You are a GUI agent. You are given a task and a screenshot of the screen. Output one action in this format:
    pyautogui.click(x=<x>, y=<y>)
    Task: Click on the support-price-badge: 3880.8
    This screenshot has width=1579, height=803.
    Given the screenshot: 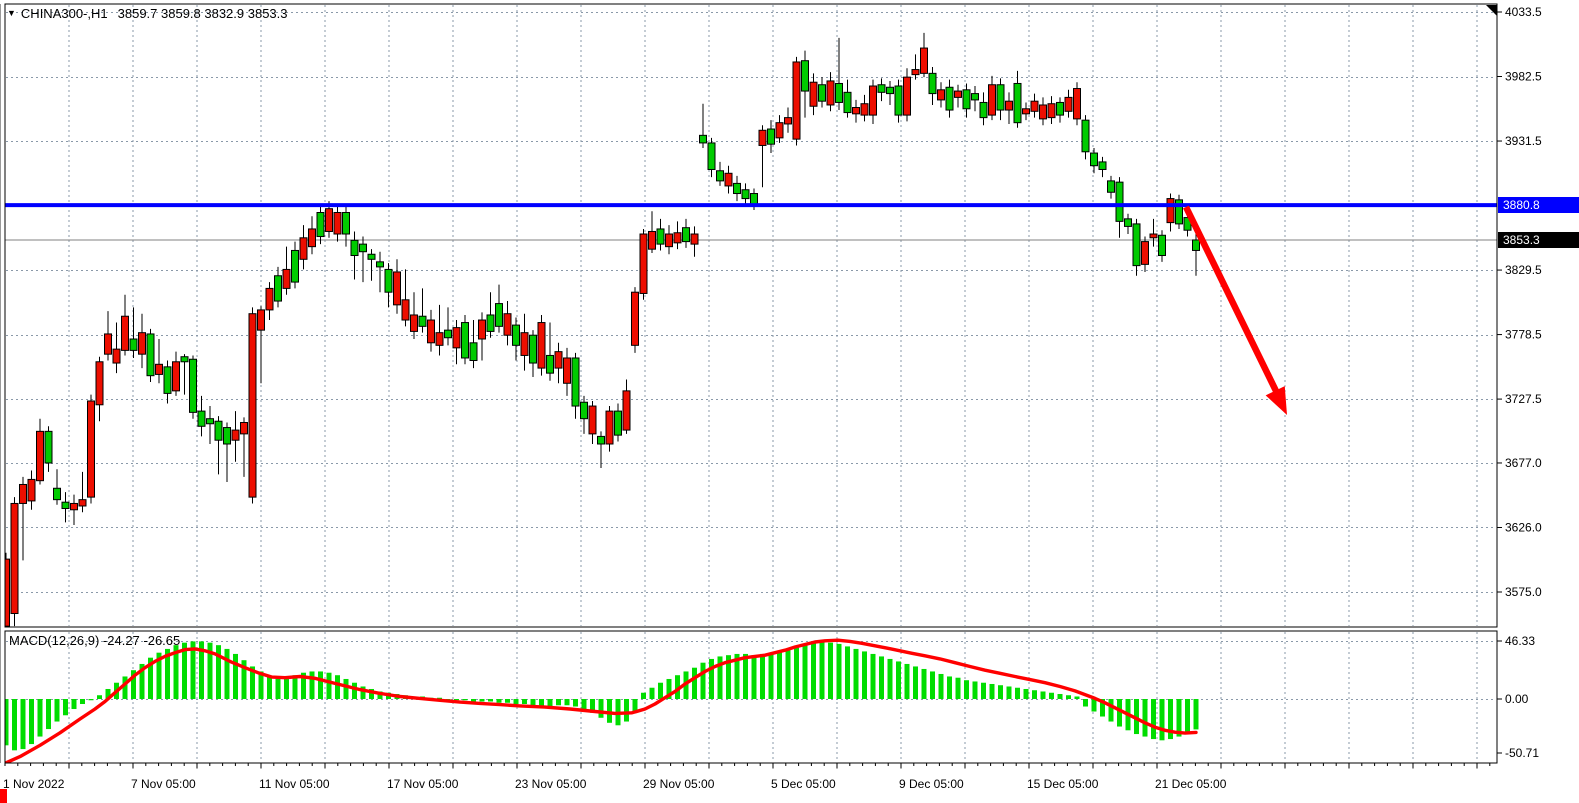 What is the action you would take?
    pyautogui.click(x=1538, y=205)
    